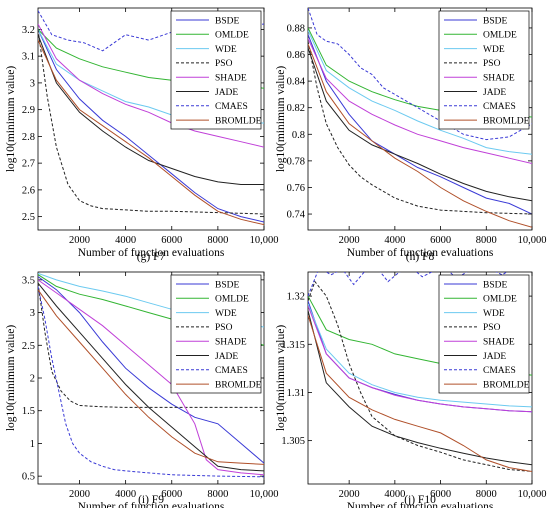 Image resolution: width=550 pixels, height=508 pixels. Describe the element at coordinates (28, 57) in the screenshot. I see `y-tick-label: 3.1` at that location.